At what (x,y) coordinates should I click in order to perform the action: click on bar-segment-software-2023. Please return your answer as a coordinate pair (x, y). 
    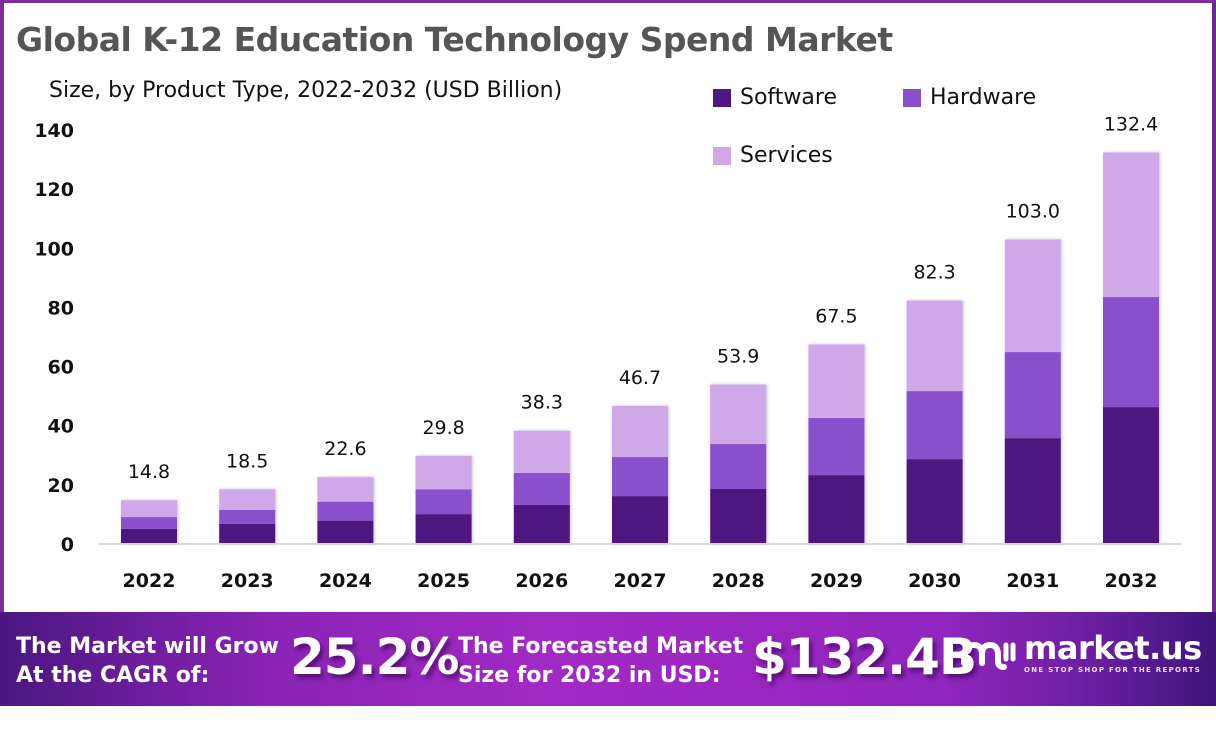
    Looking at the image, I should click on (247, 533).